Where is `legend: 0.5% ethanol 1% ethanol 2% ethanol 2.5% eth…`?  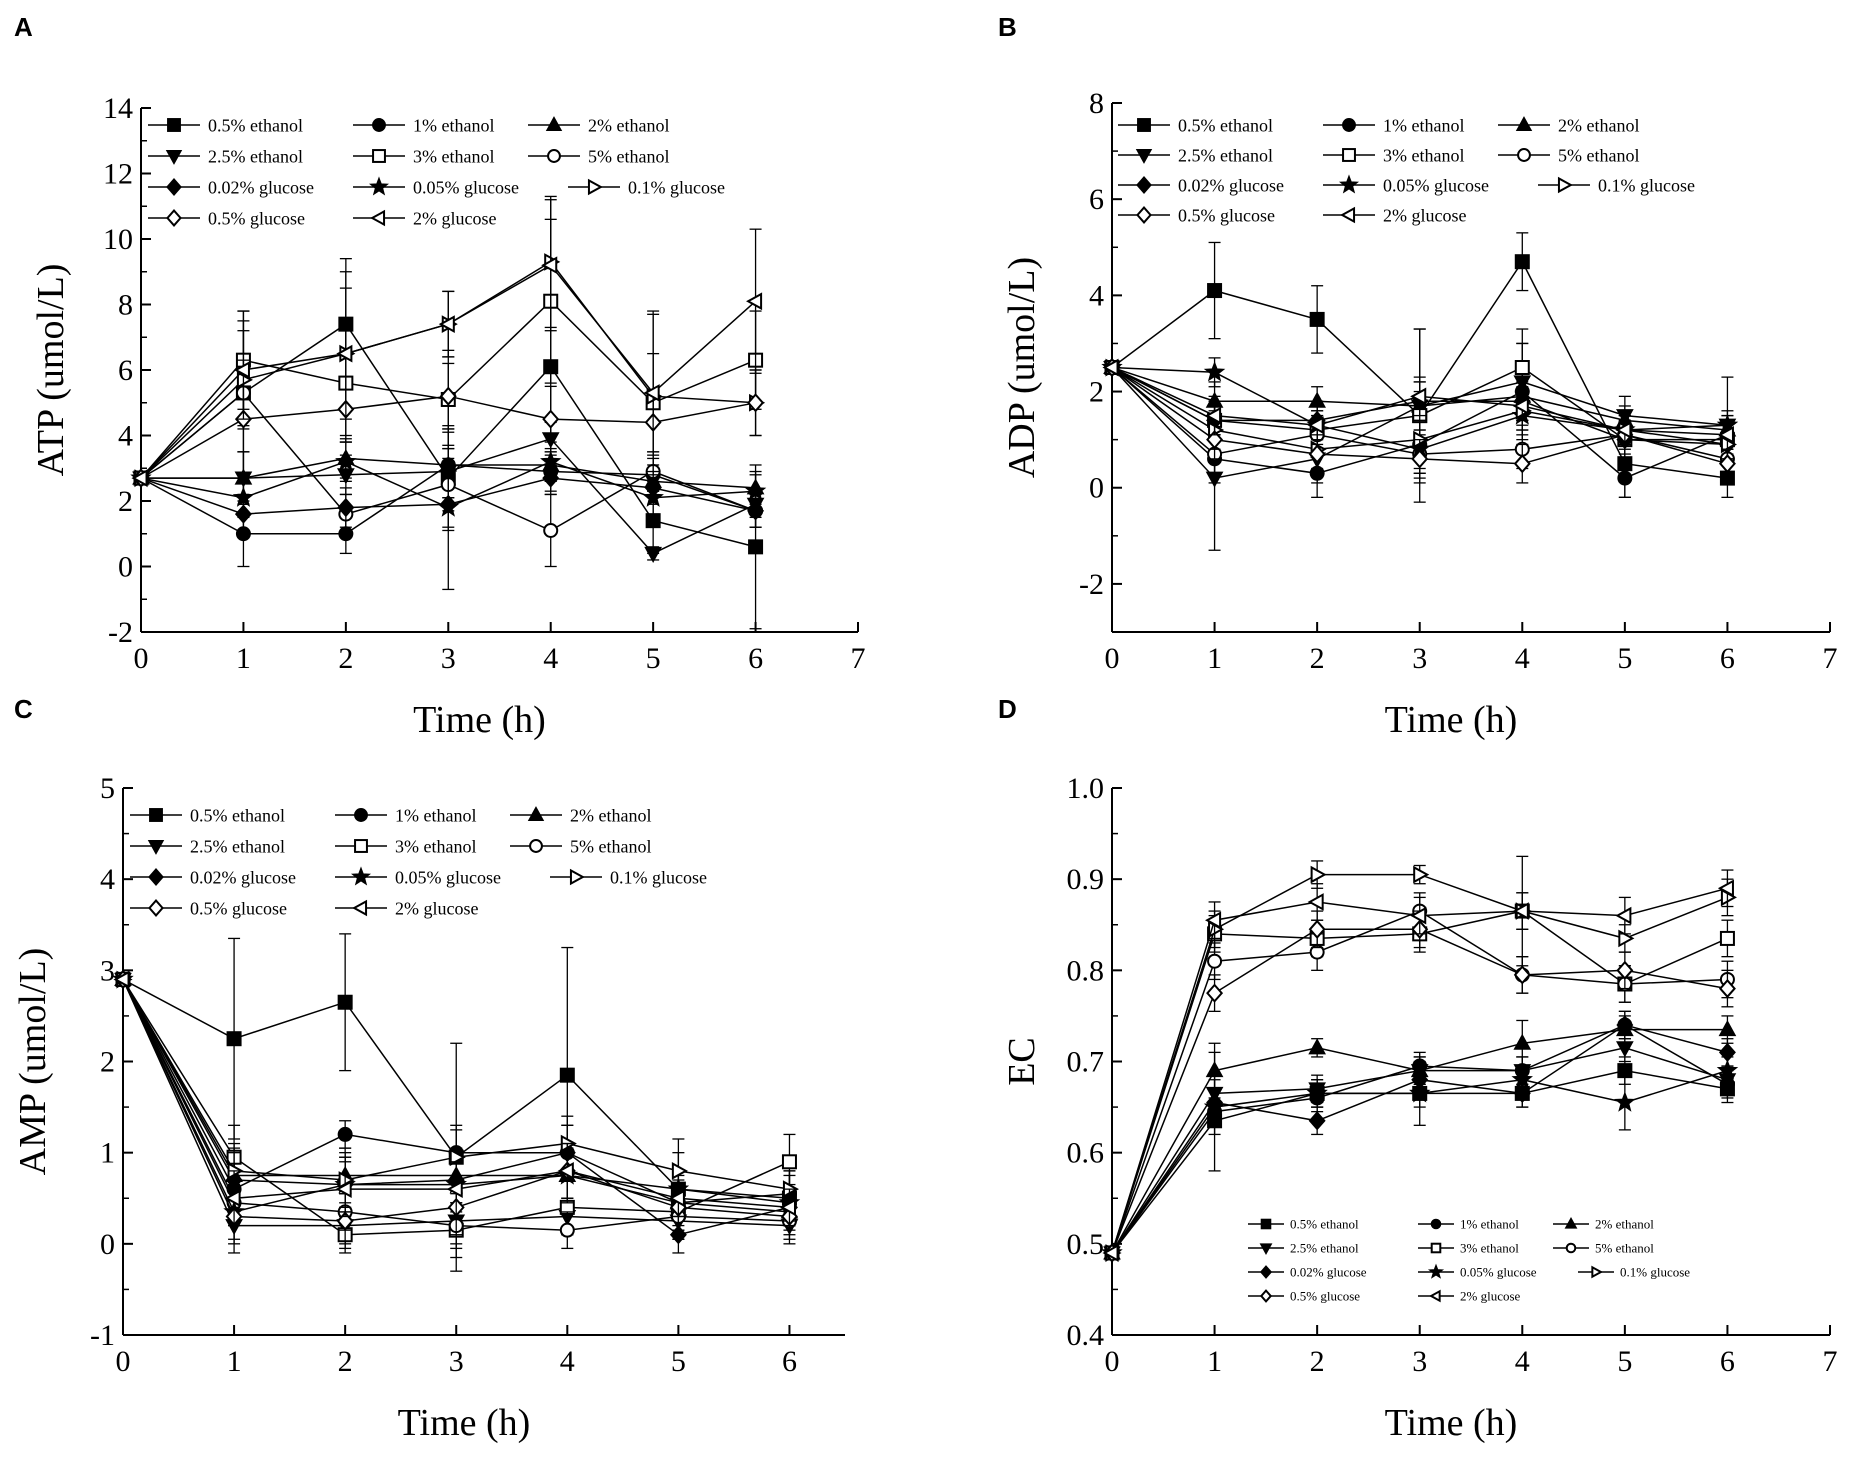
legend: 0.5% ethanol 1% ethanol 2% ethanol 2.5% eth… is located at coordinates (418, 861).